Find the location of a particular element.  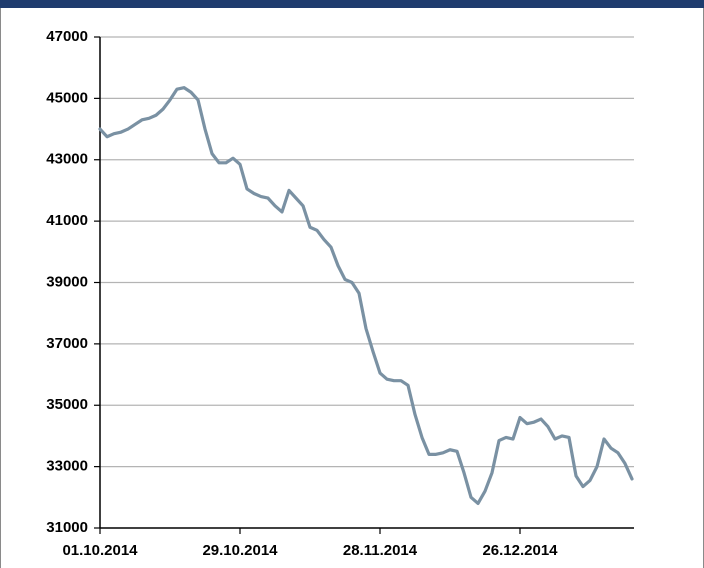

header-bar is located at coordinates (352, 4).